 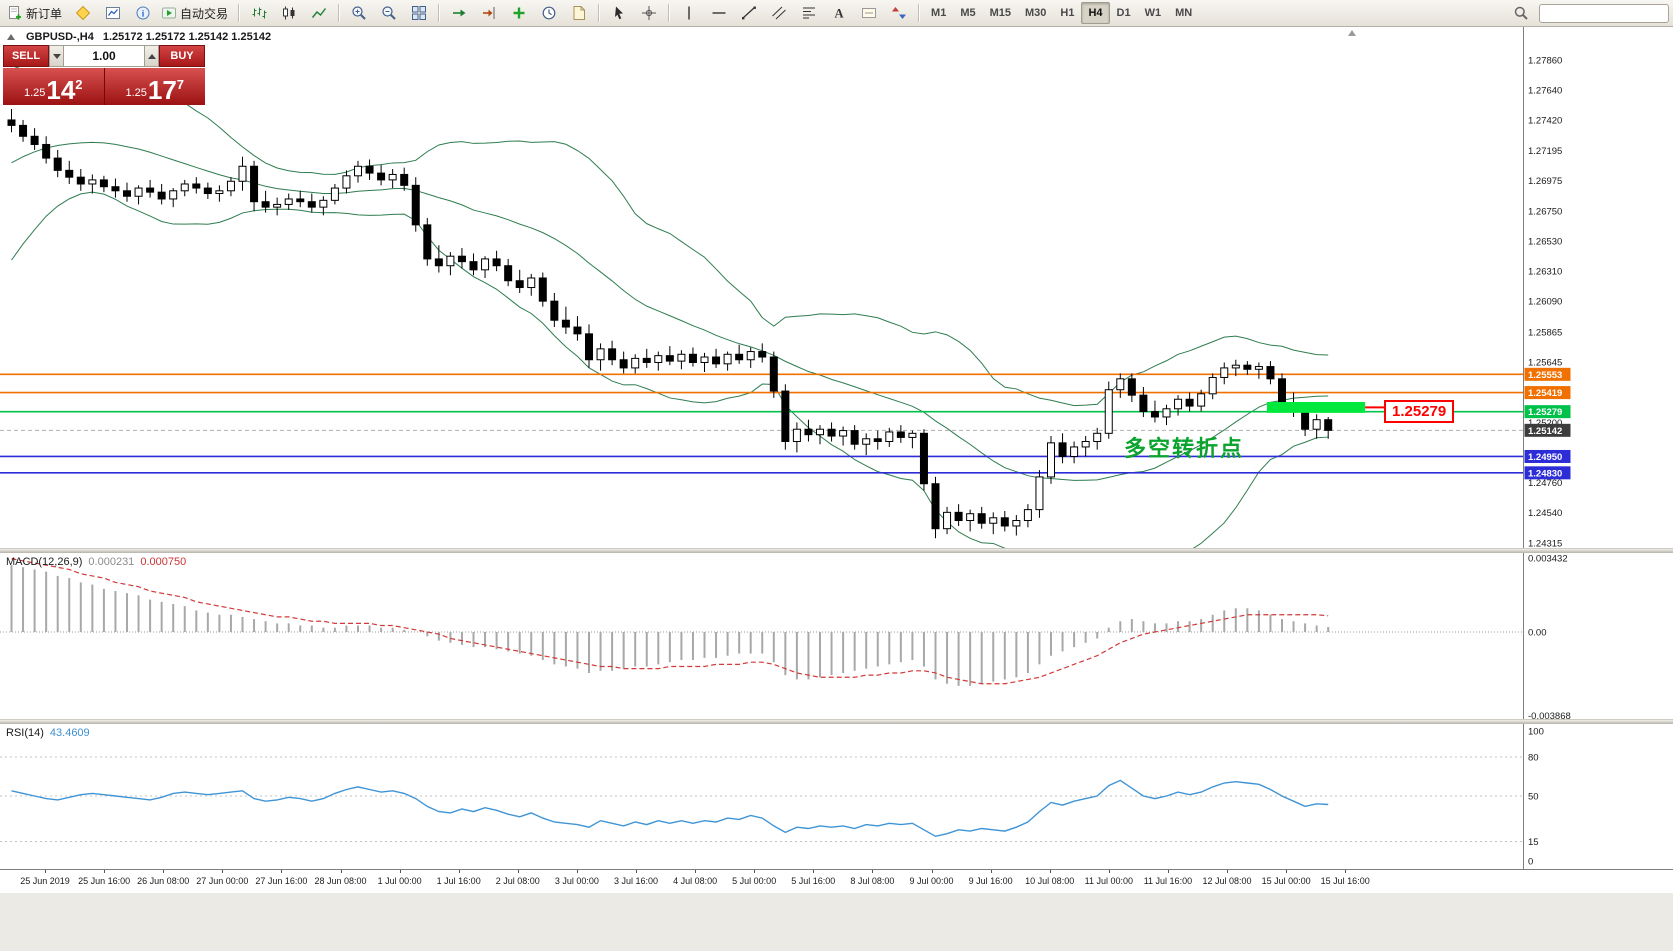 I want to click on price-scale-label: 1.25200, so click(x=1545, y=423).